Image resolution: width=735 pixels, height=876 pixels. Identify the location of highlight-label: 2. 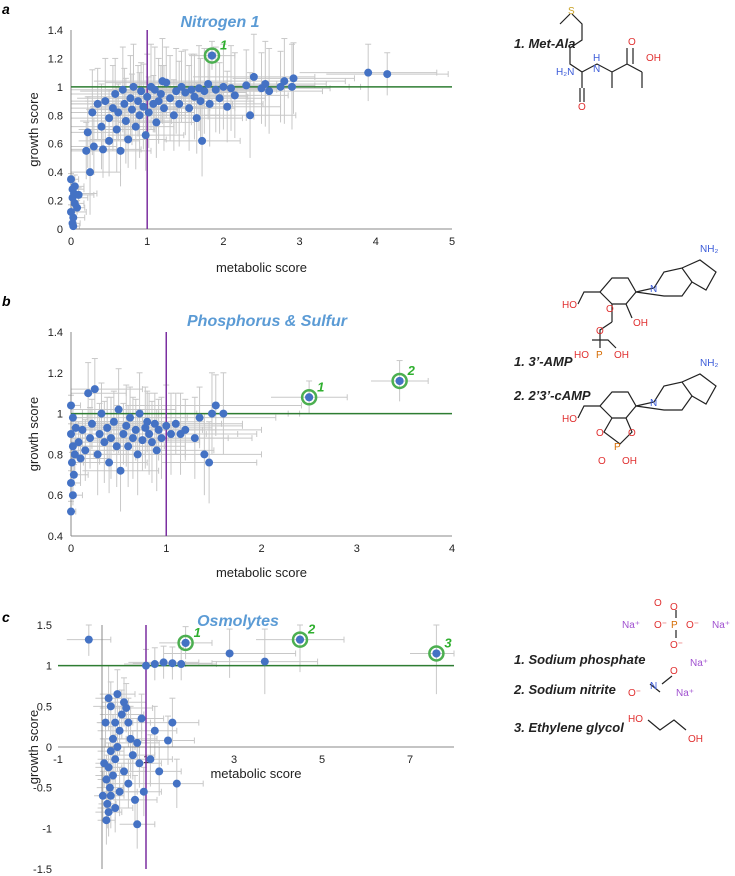
(311, 629).